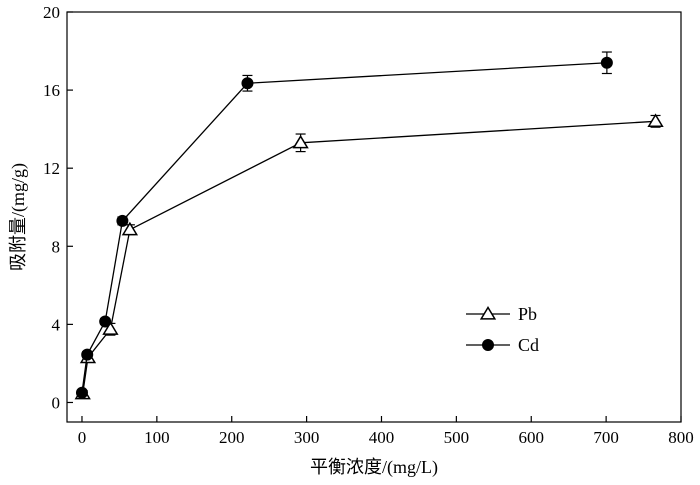 This screenshot has width=700, height=485. Describe the element at coordinates (56, 246) in the screenshot. I see `y-tick-label: 8` at that location.